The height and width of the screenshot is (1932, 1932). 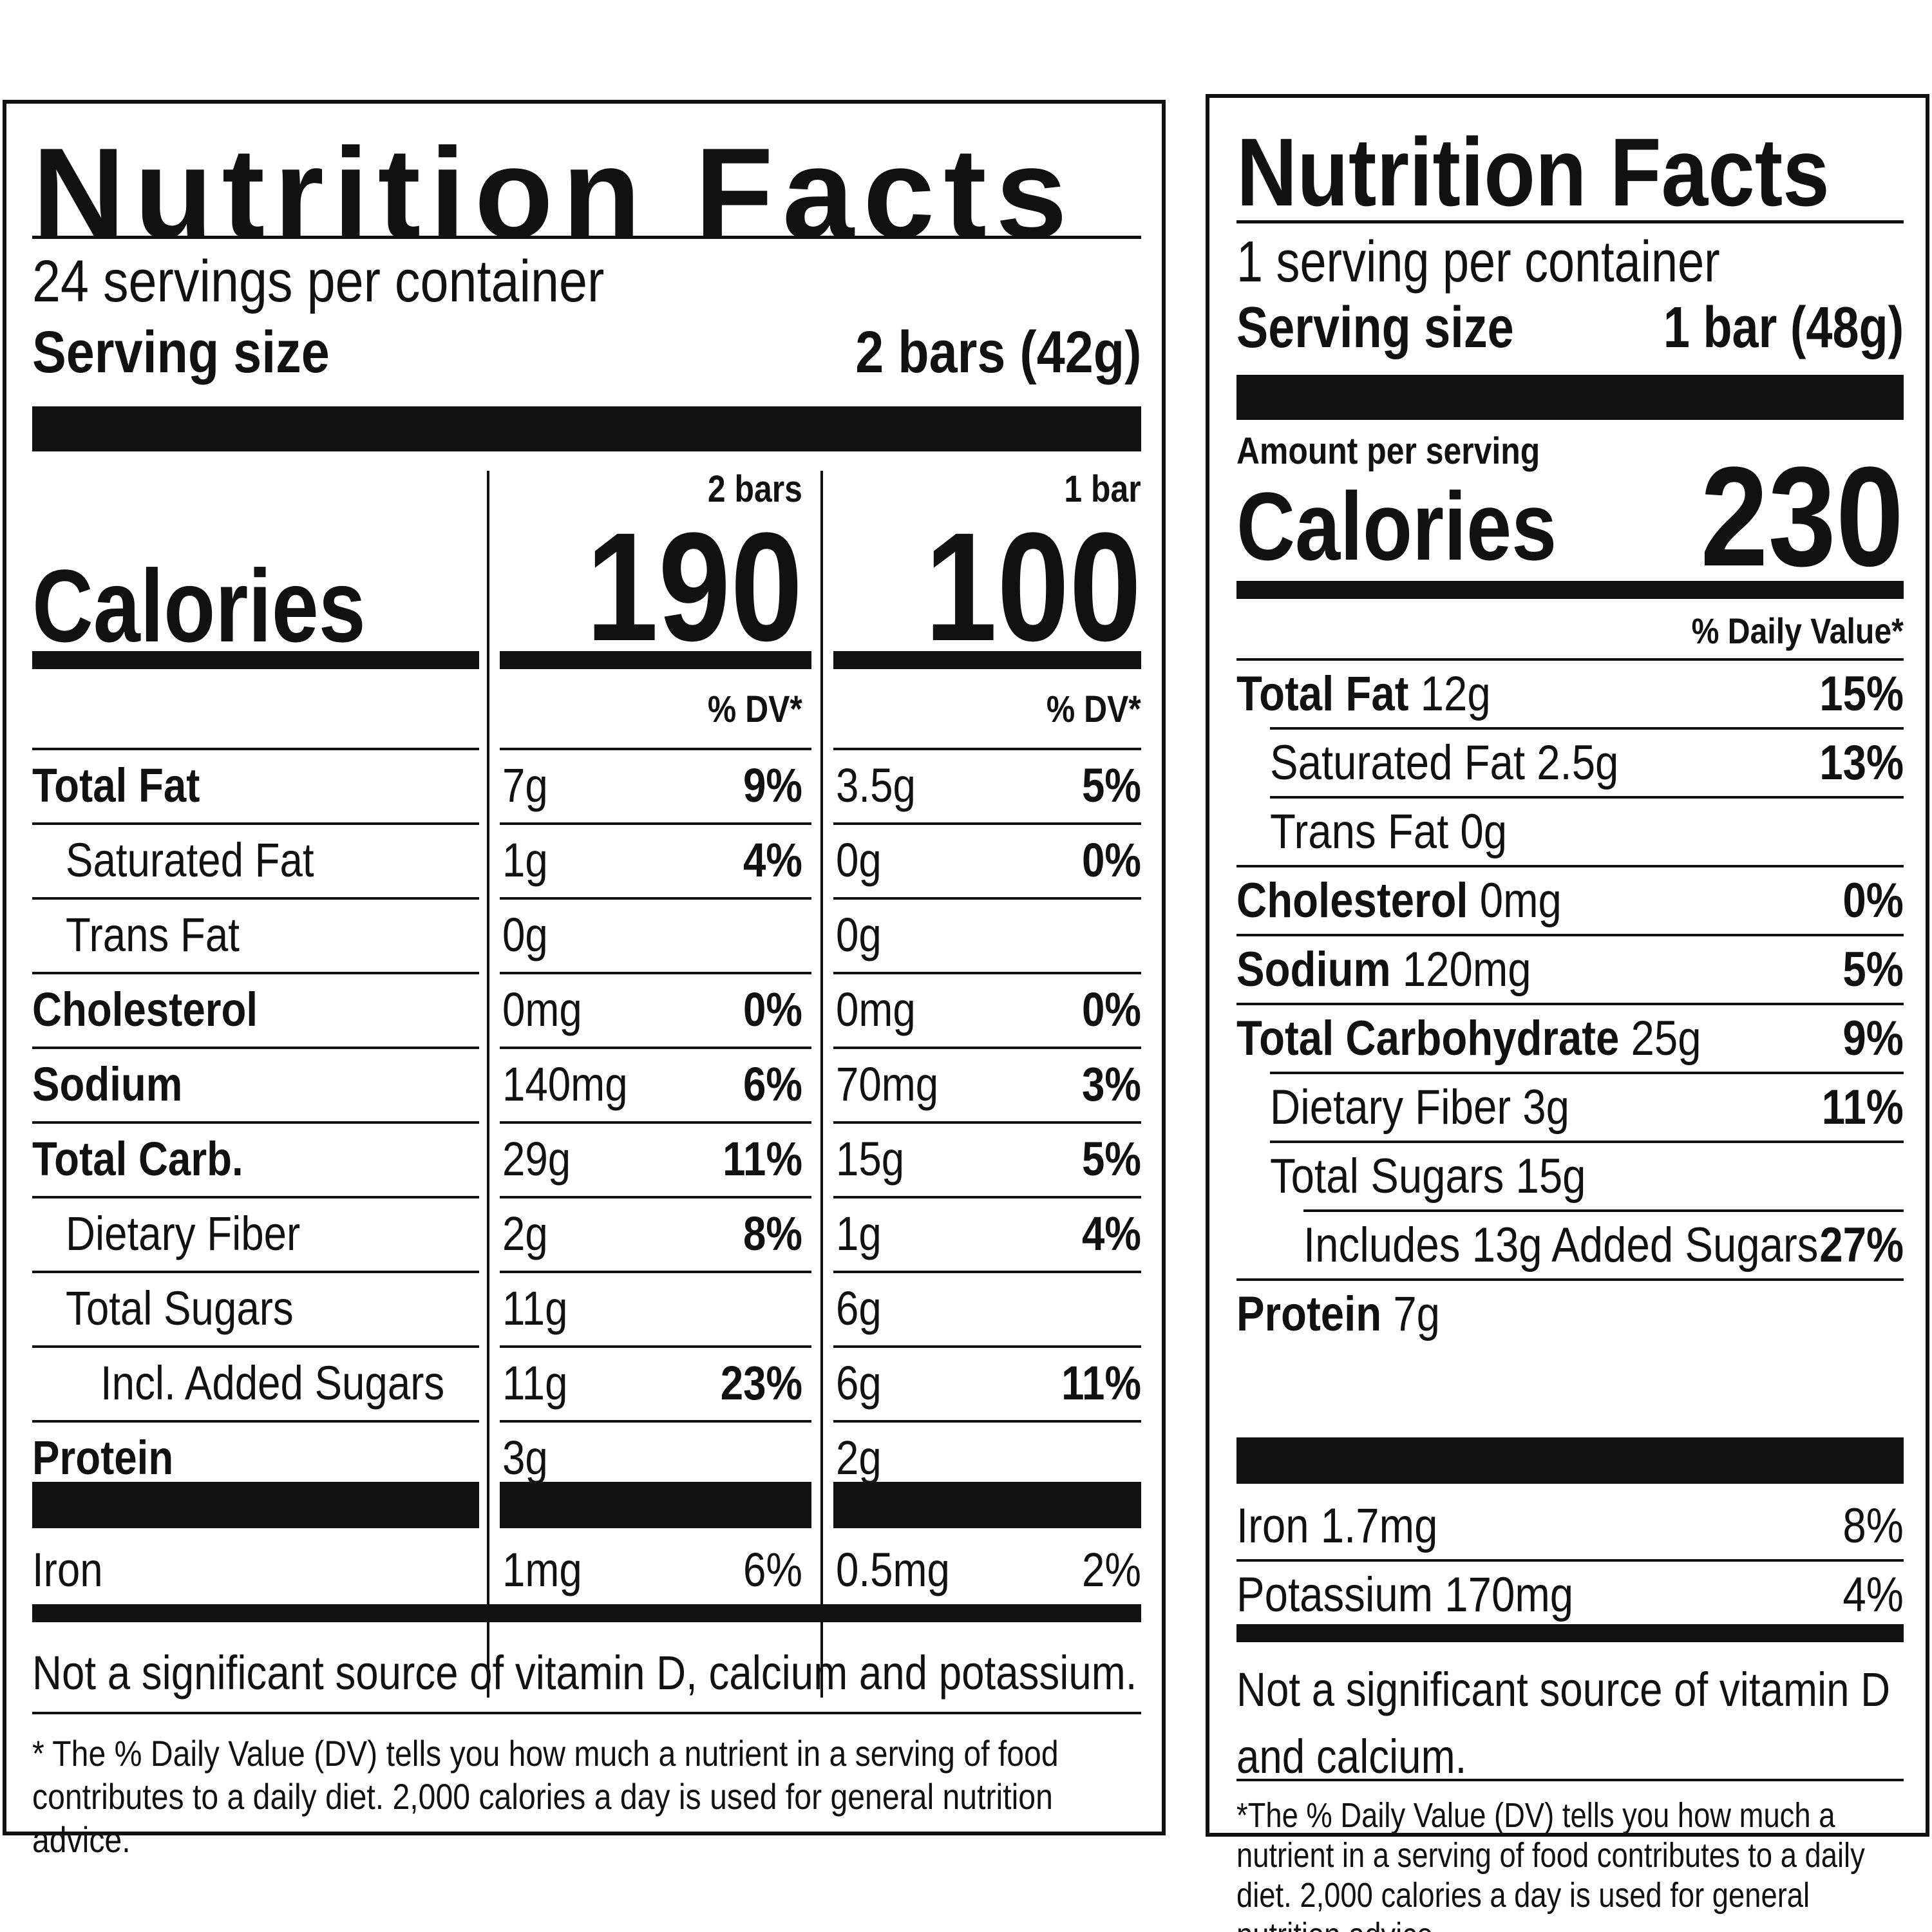 I want to click on nutrient-dv: 9%, so click(x=1873, y=1038).